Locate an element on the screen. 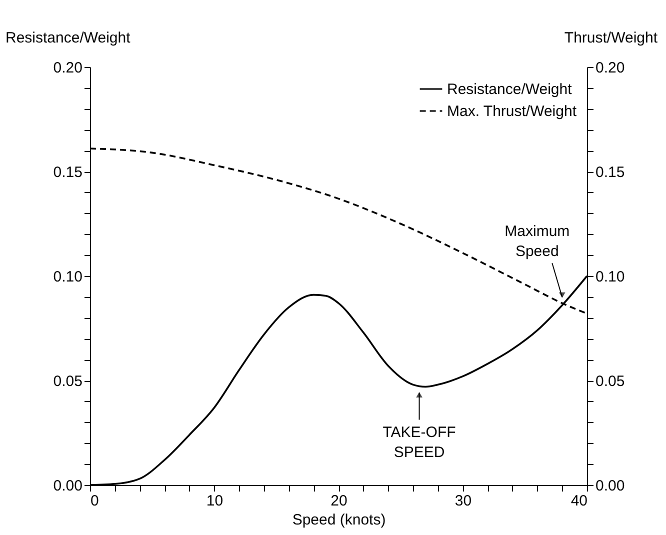 The height and width of the screenshot is (535, 666). x-tick-label: 40 is located at coordinates (579, 501).